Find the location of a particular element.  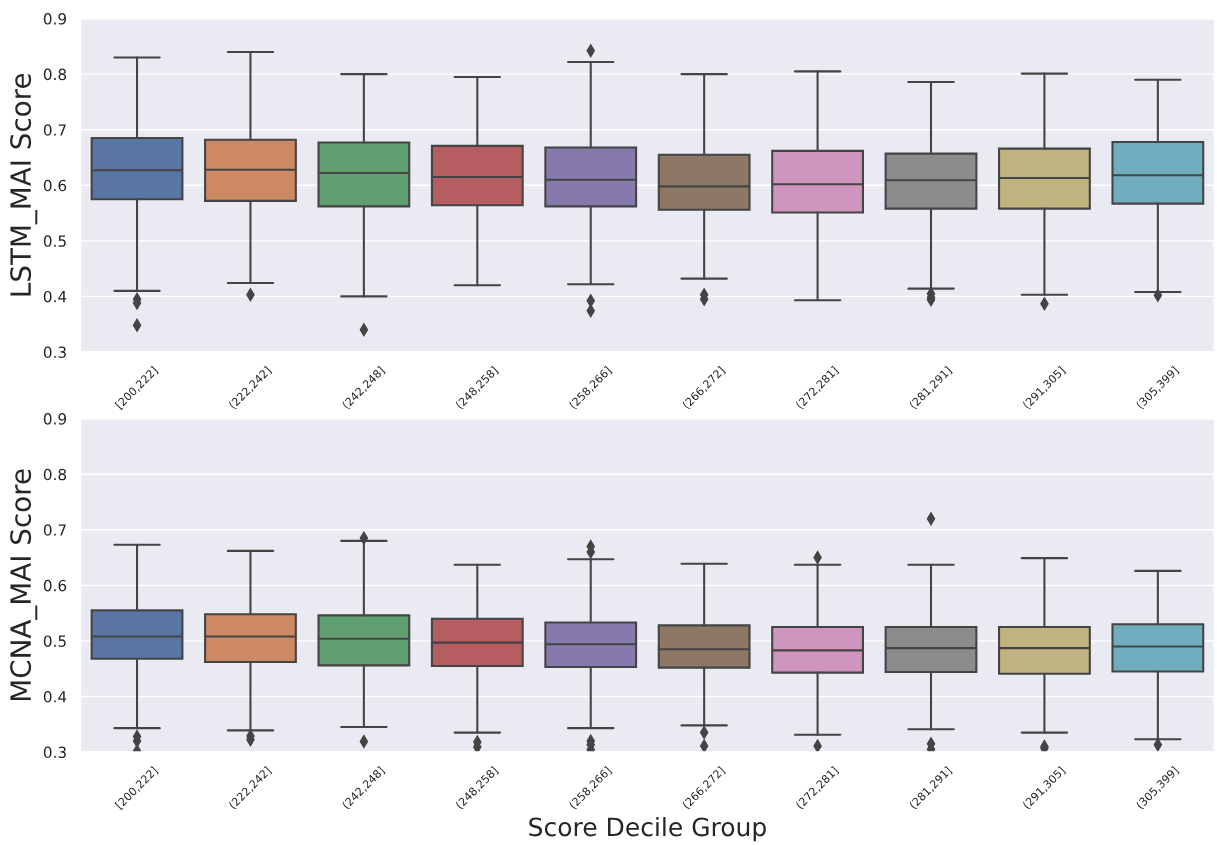

y-axis-title: MCNA_MAI Score is located at coordinates (24, 585).